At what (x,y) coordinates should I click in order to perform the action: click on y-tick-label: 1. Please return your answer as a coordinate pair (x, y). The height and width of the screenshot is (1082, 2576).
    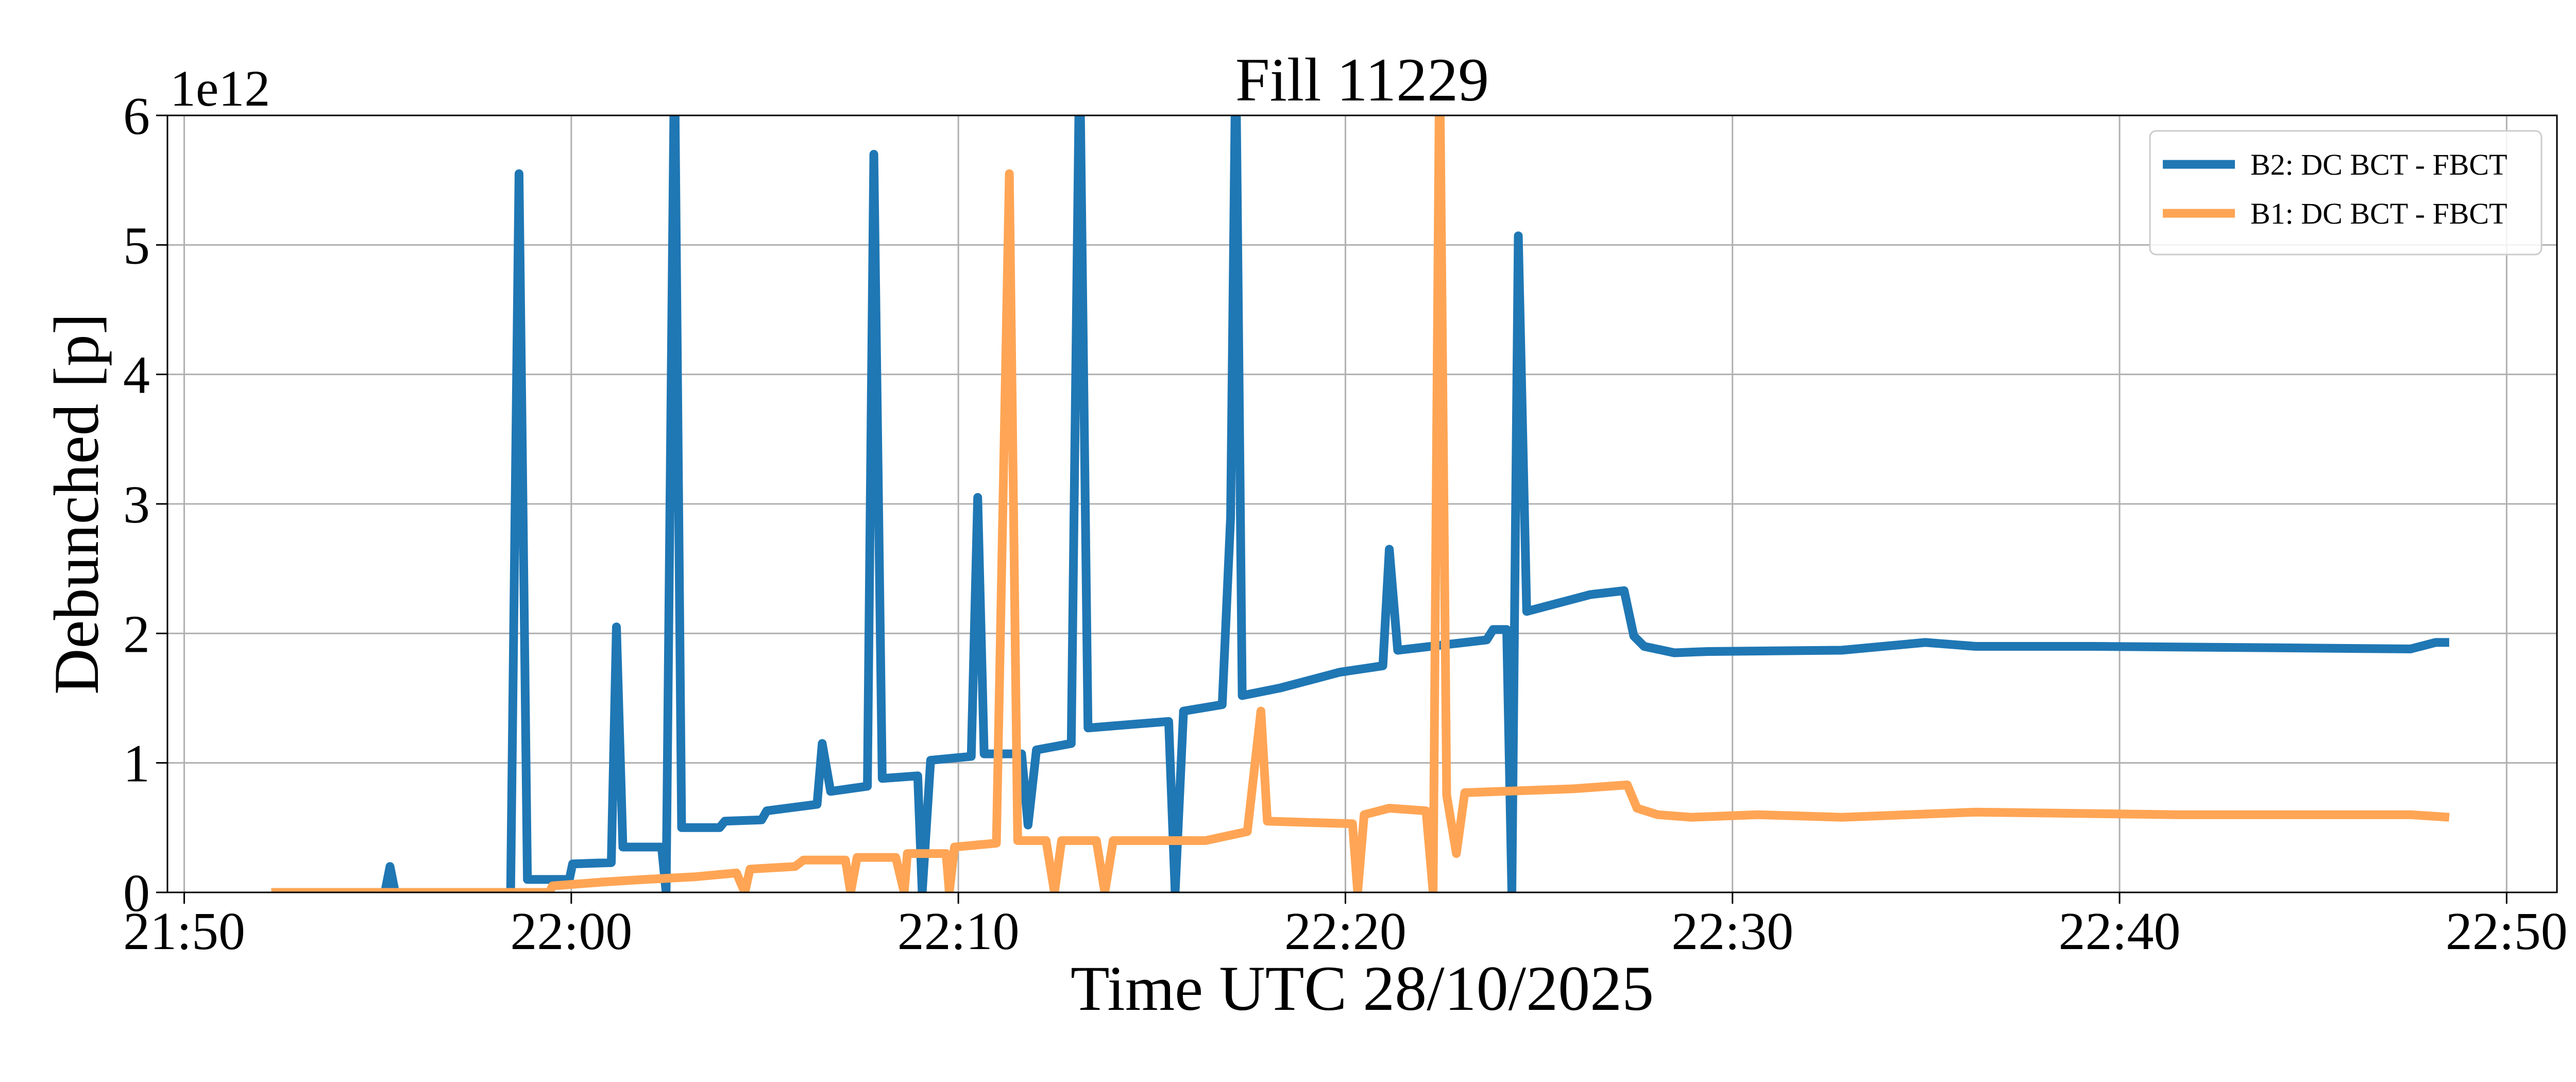
    Looking at the image, I should click on (136, 763).